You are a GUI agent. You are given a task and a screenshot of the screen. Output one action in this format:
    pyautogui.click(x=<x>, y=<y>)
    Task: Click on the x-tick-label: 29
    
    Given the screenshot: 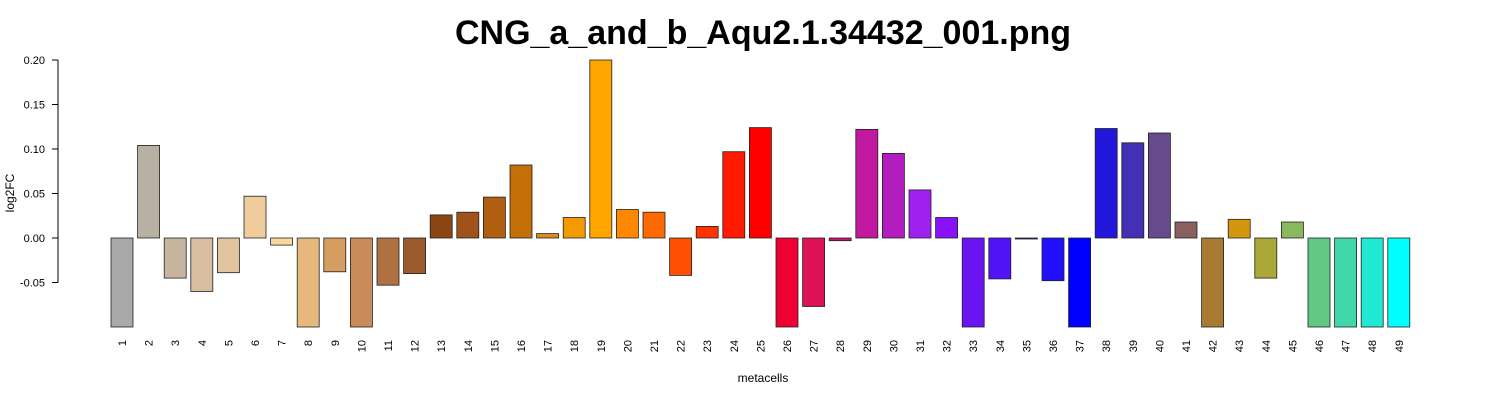 What is the action you would take?
    pyautogui.click(x=868, y=346)
    